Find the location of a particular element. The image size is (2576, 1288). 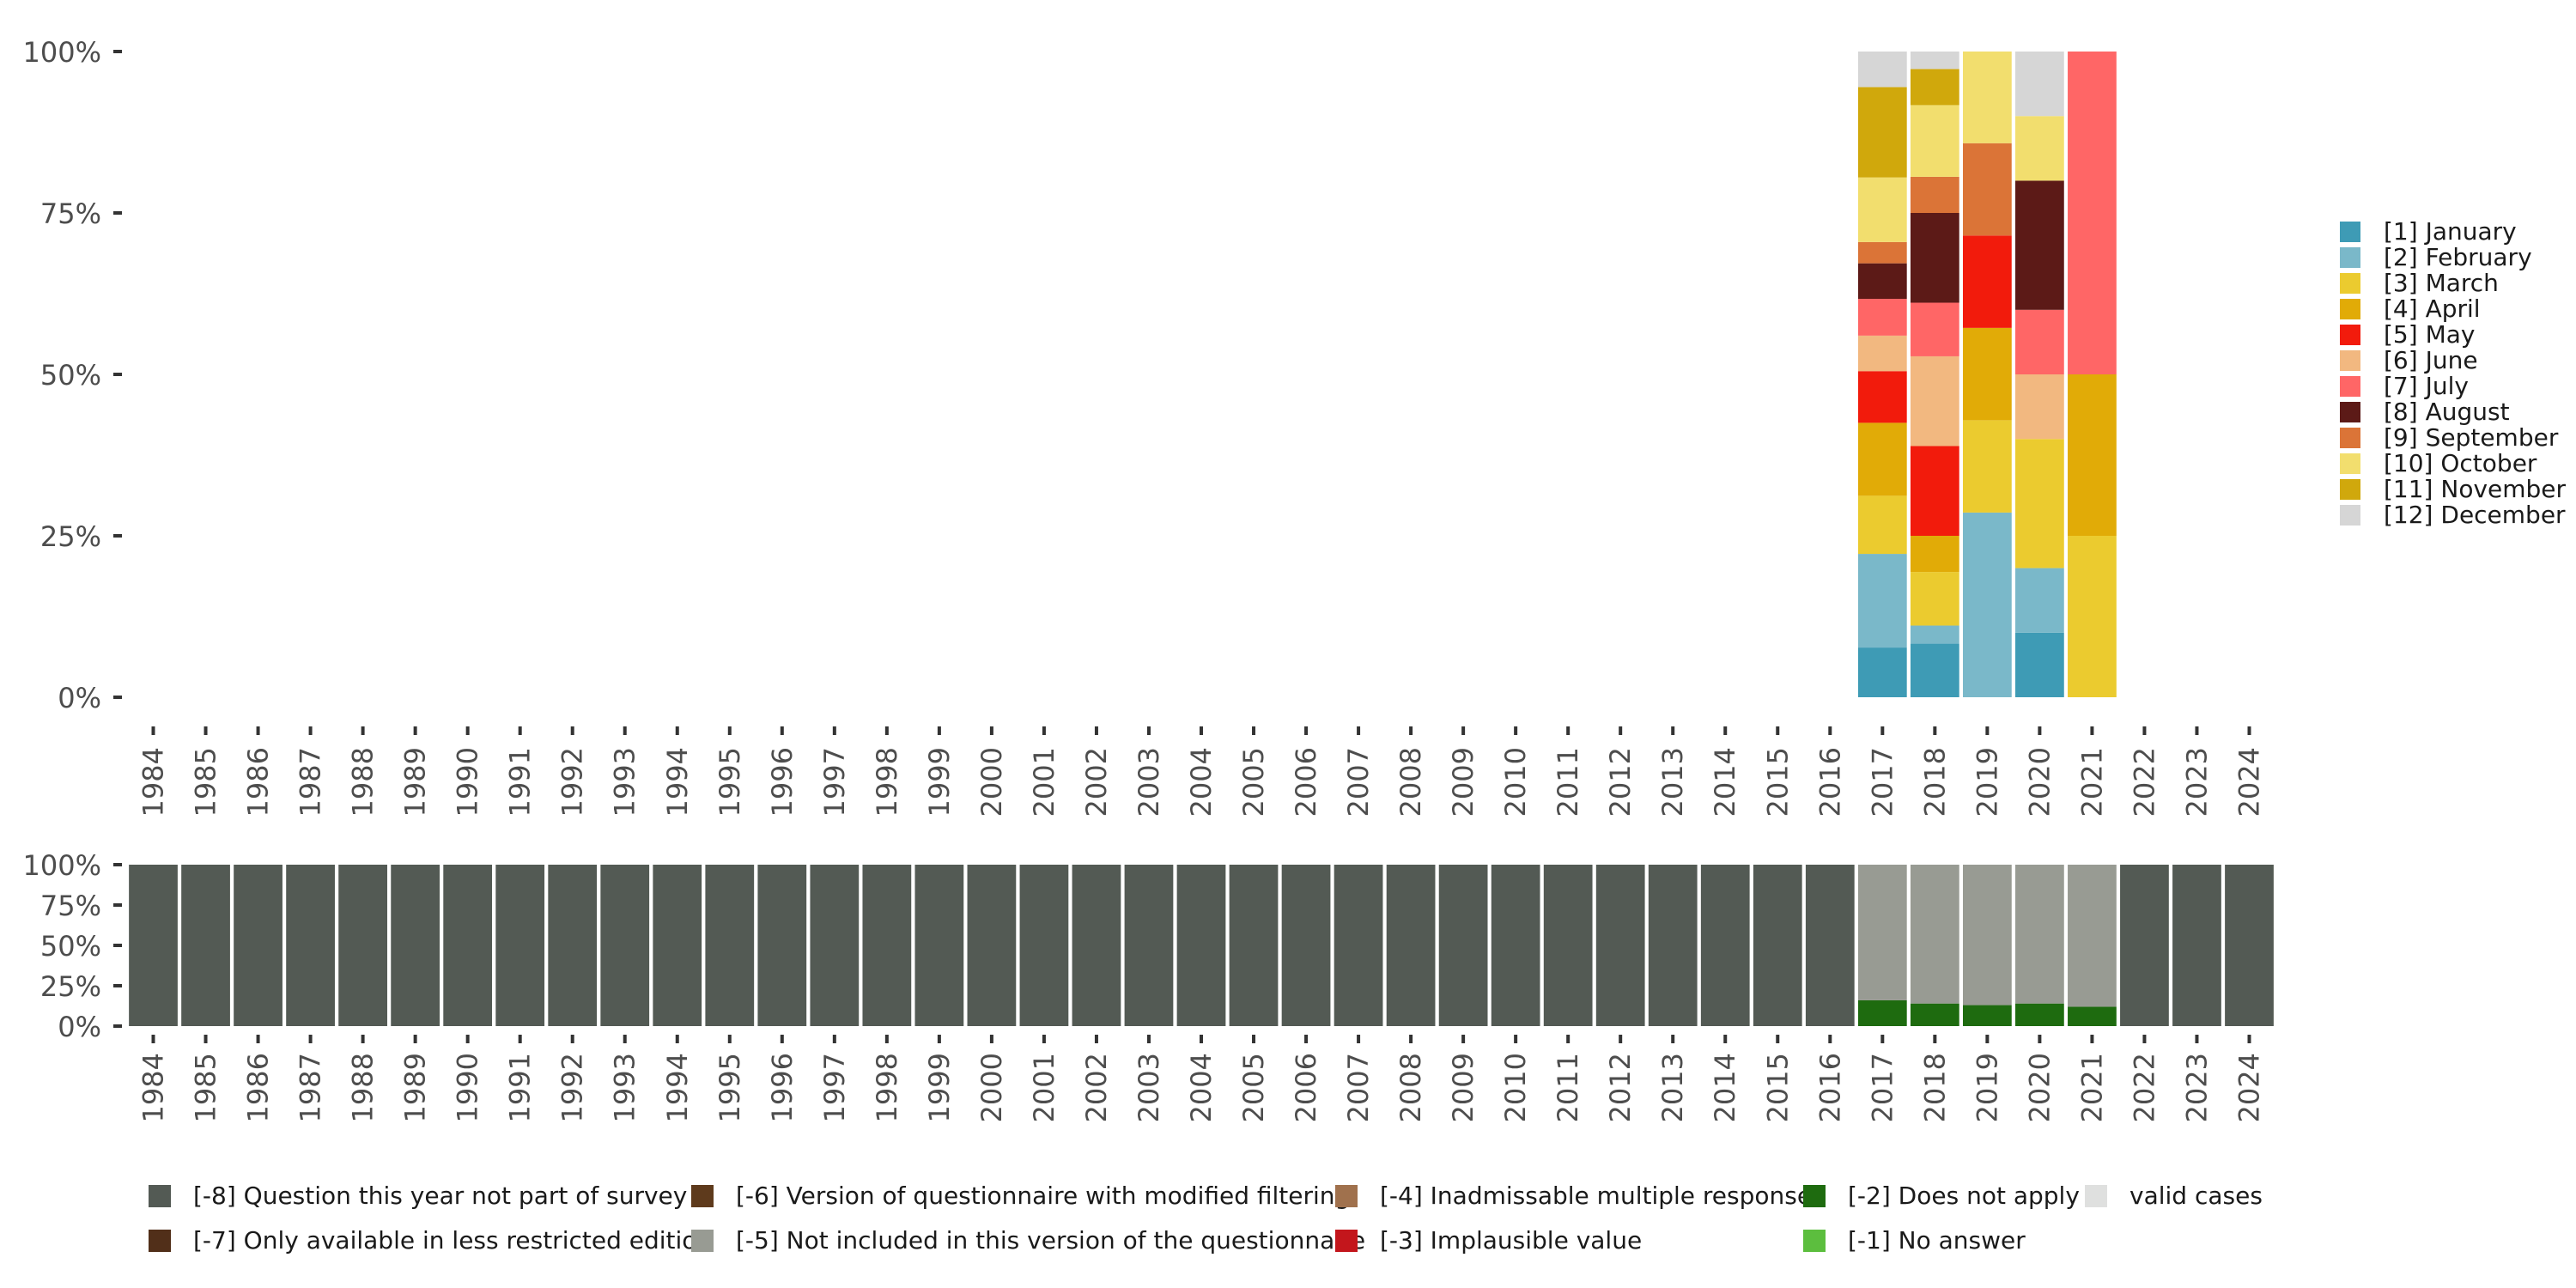

x-tick-label: 2013 is located at coordinates (1672, 1087).